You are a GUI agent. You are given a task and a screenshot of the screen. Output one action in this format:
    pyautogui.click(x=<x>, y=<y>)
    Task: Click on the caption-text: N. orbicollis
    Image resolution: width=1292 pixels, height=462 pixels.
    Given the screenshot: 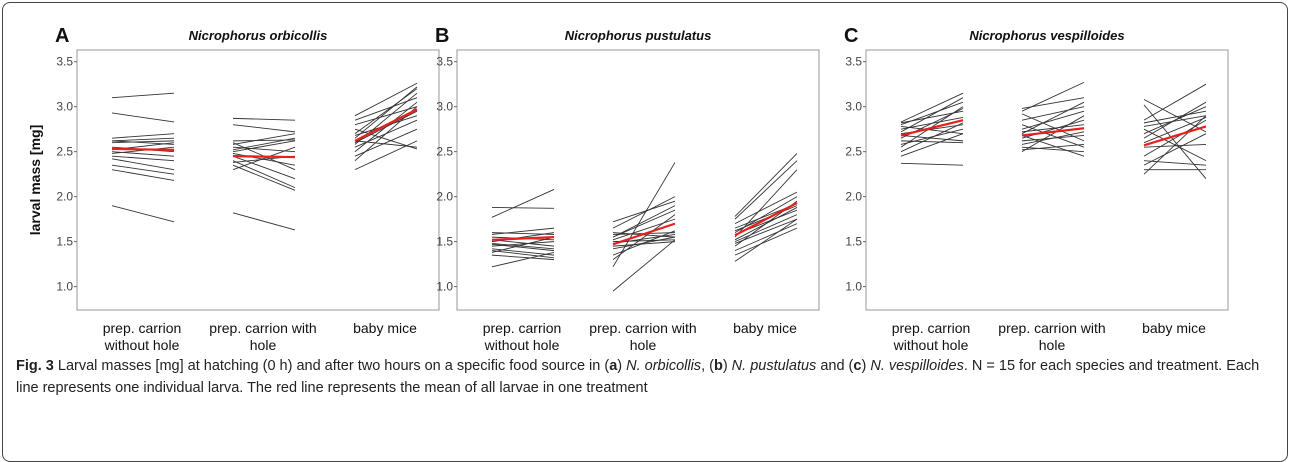 What is the action you would take?
    pyautogui.click(x=664, y=366)
    